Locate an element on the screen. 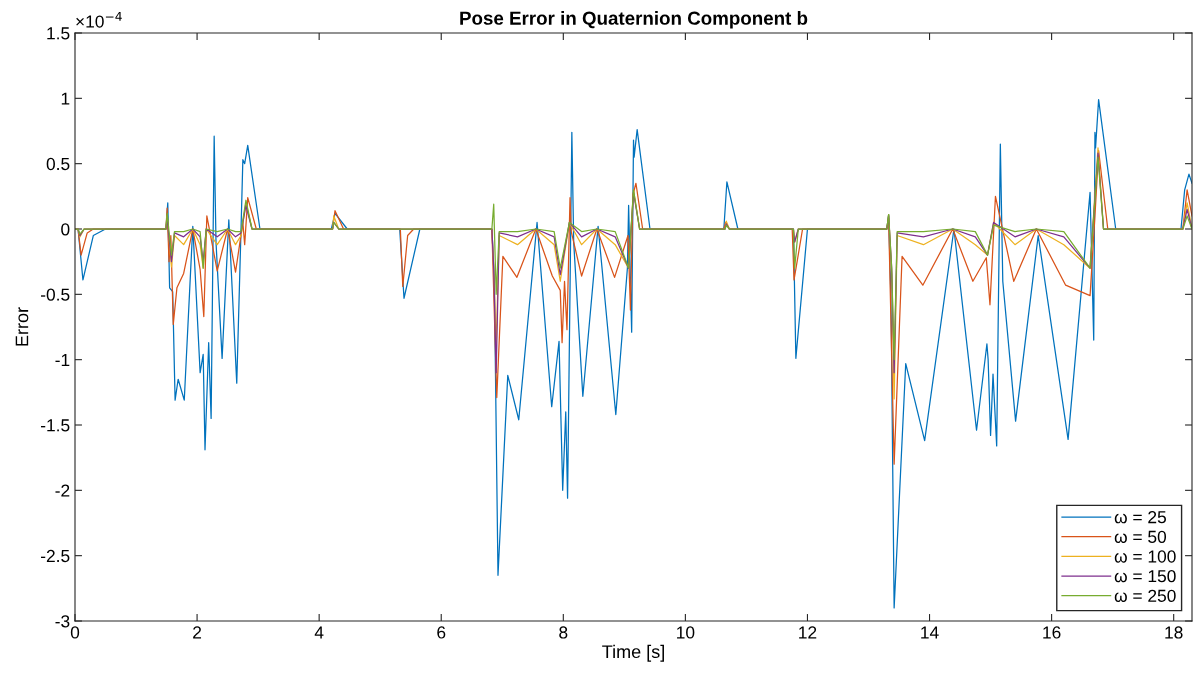 Image resolution: width=1195 pixels, height=684 pixels. y-tick-label: -3 is located at coordinates (62, 621).